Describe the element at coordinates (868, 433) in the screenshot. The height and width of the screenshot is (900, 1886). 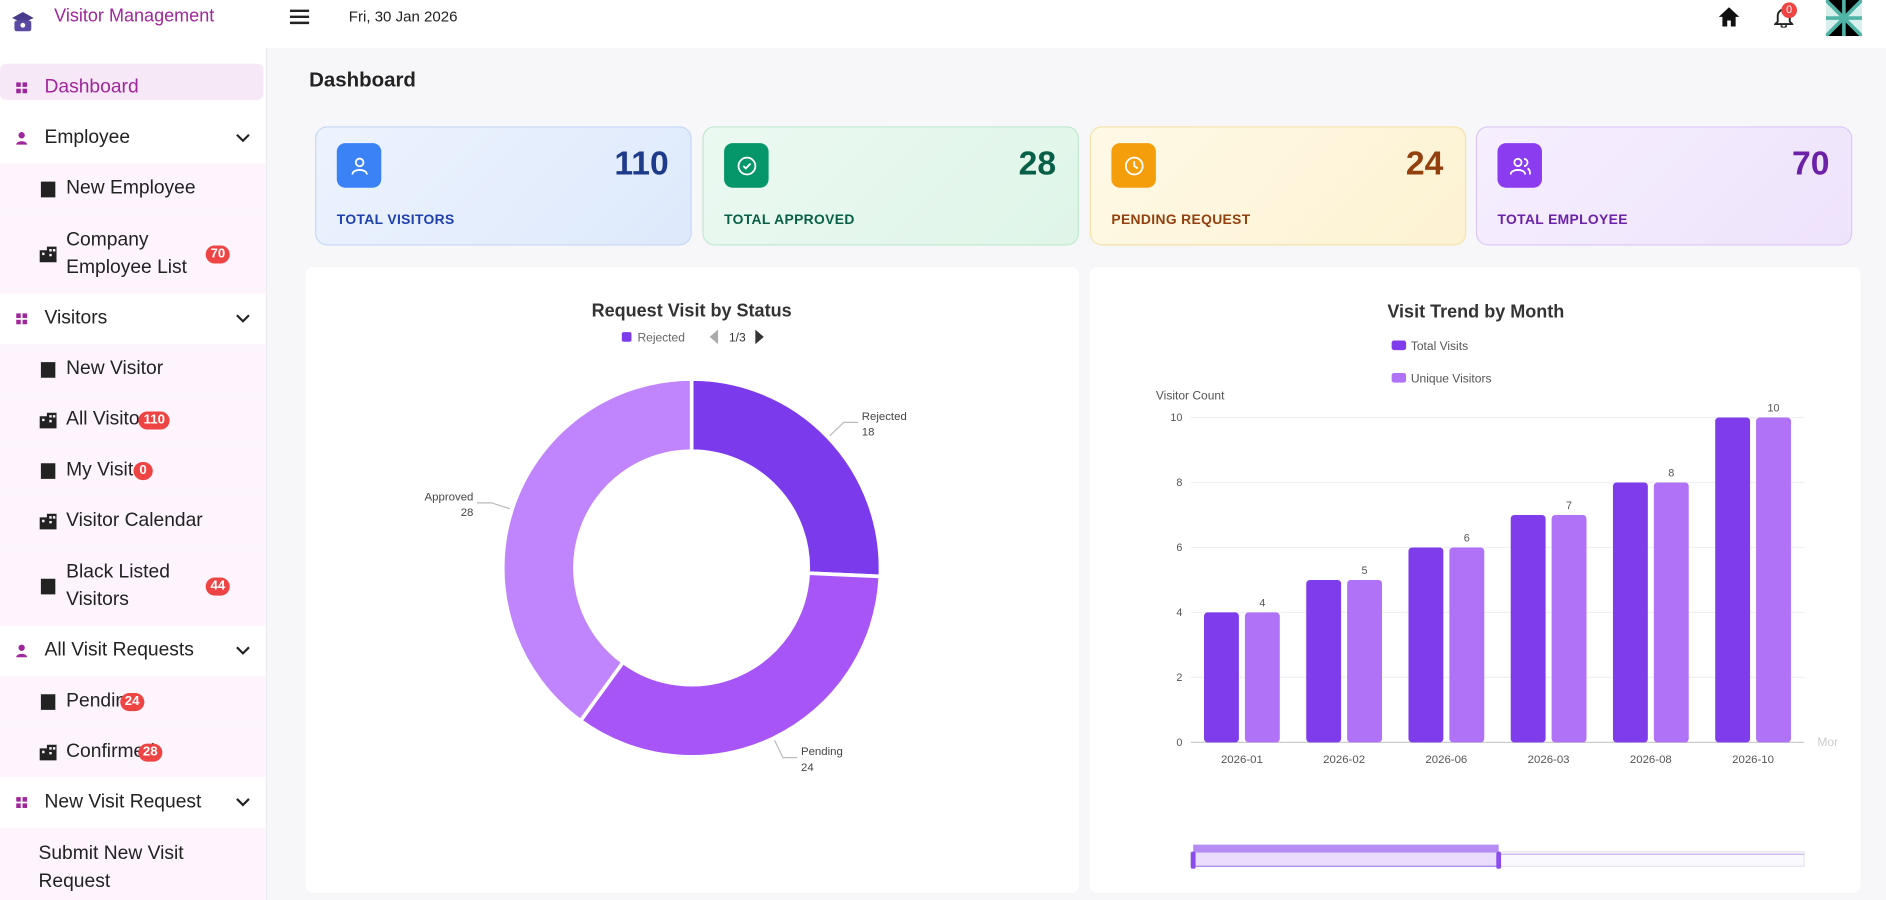
I see `slice-value: 18` at that location.